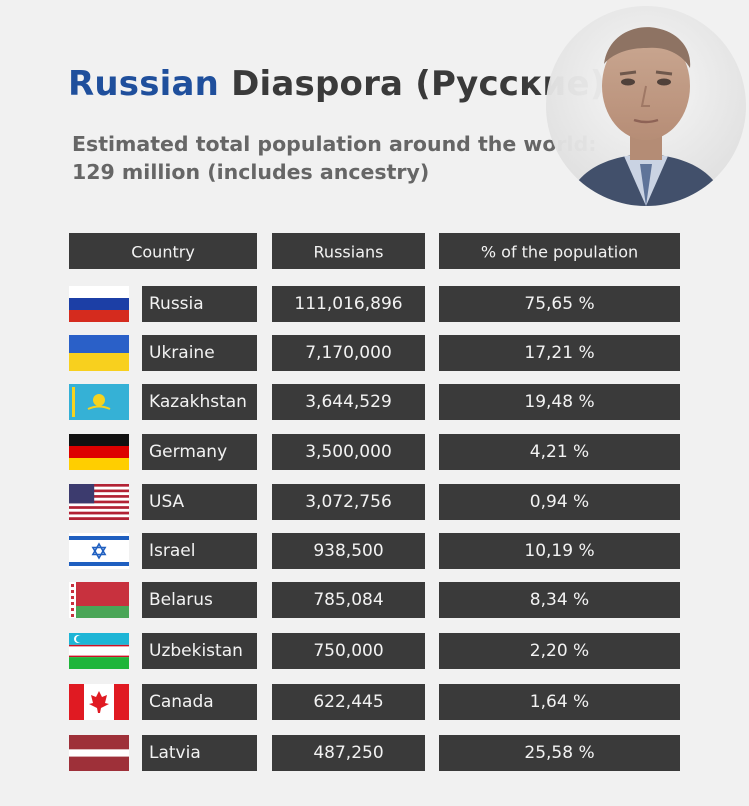  I want to click on percent-value: 19,48 %, so click(559, 402).